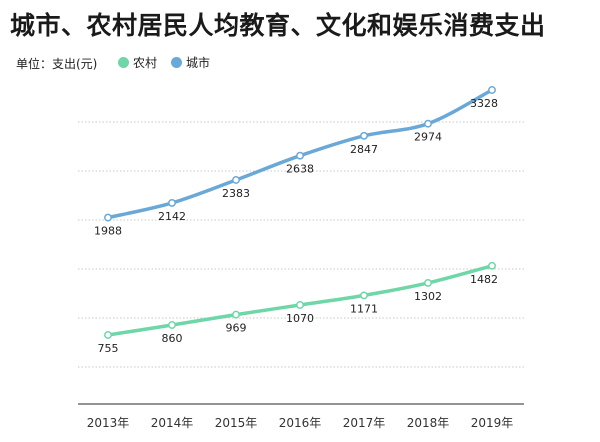  Describe the element at coordinates (484, 279) in the screenshot. I see `data-label-rural: 1482` at that location.